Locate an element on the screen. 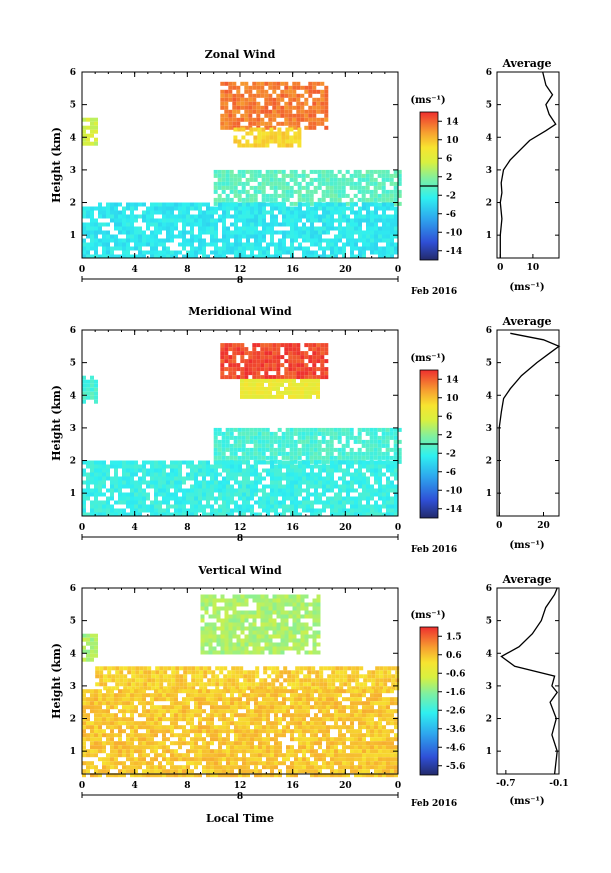  x-ticks: 0 4 8 12 16 20 0 is located at coordinates (240, 173).